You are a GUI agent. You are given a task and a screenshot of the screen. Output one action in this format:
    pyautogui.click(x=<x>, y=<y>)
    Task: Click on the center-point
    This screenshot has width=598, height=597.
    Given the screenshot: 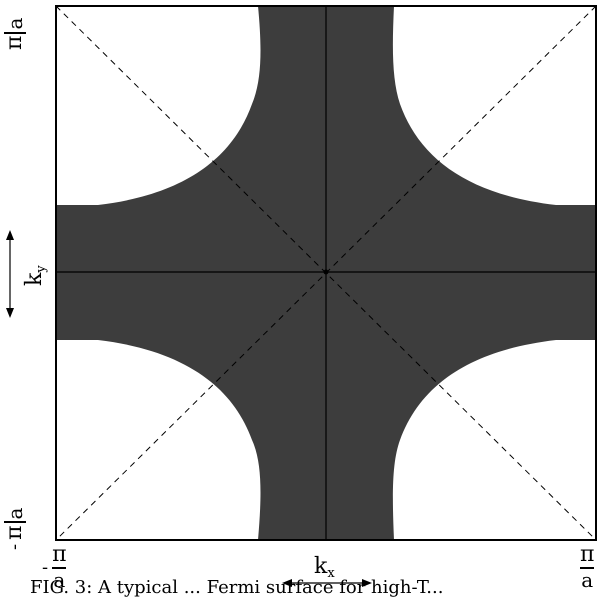 What is the action you would take?
    pyautogui.click(x=326, y=272)
    